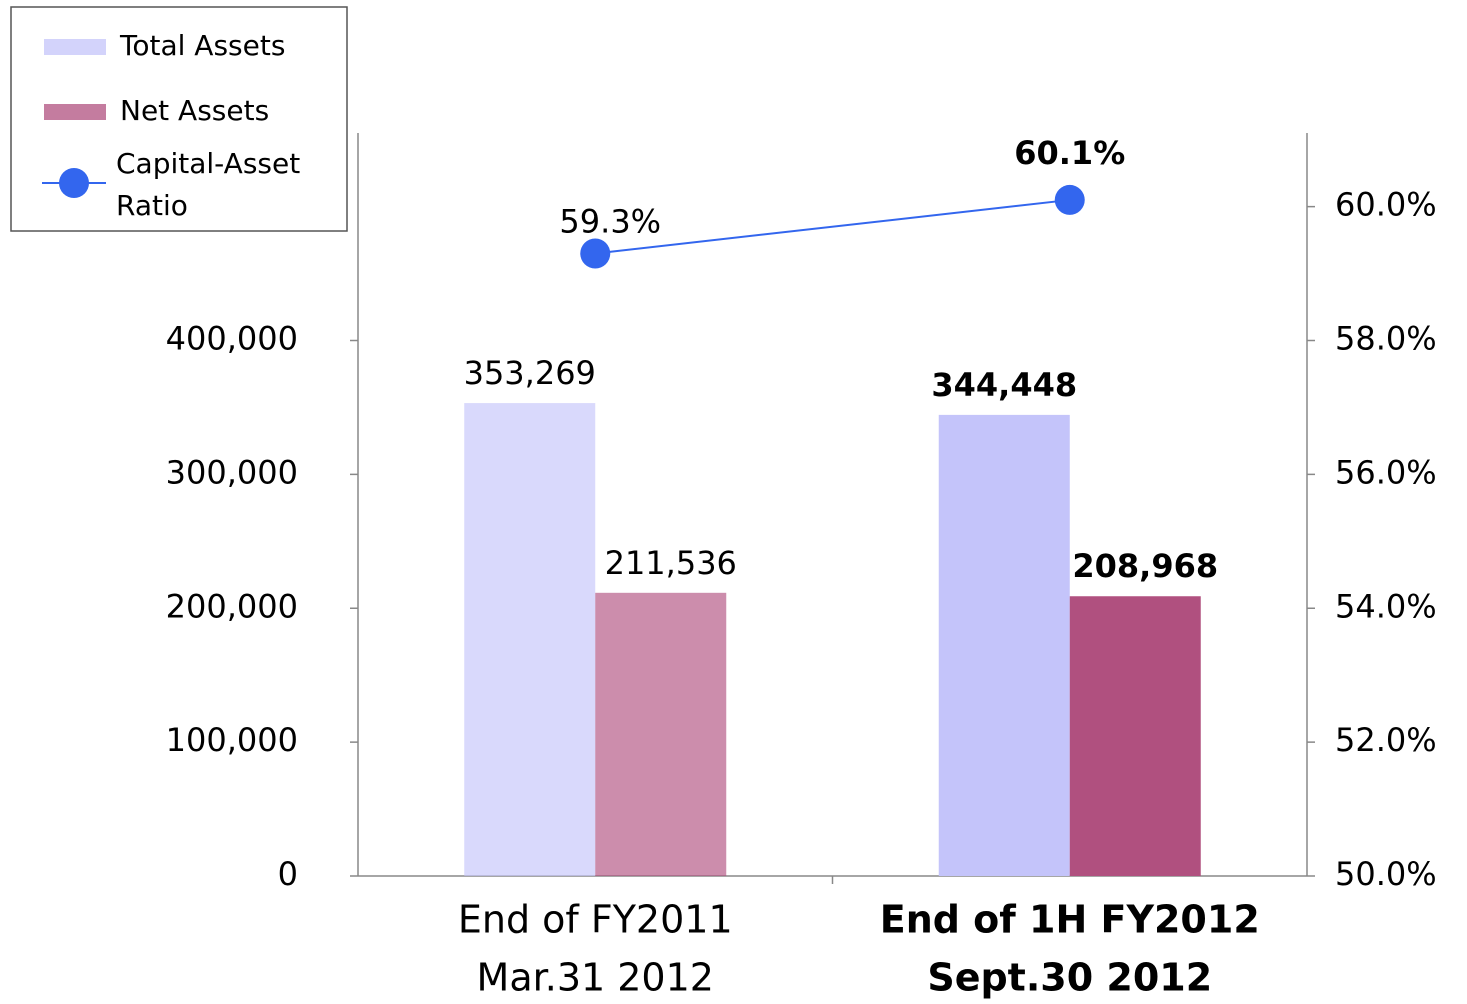 The image size is (1467, 1004). What do you see at coordinates (232, 740) in the screenshot?
I see `y-tick-label: 100,000` at bounding box center [232, 740].